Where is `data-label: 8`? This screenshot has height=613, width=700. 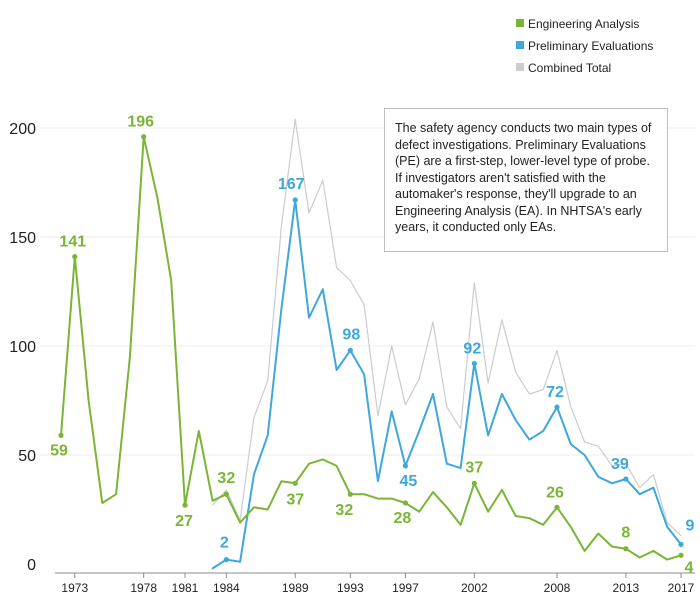 data-label: 8 is located at coordinates (625, 533).